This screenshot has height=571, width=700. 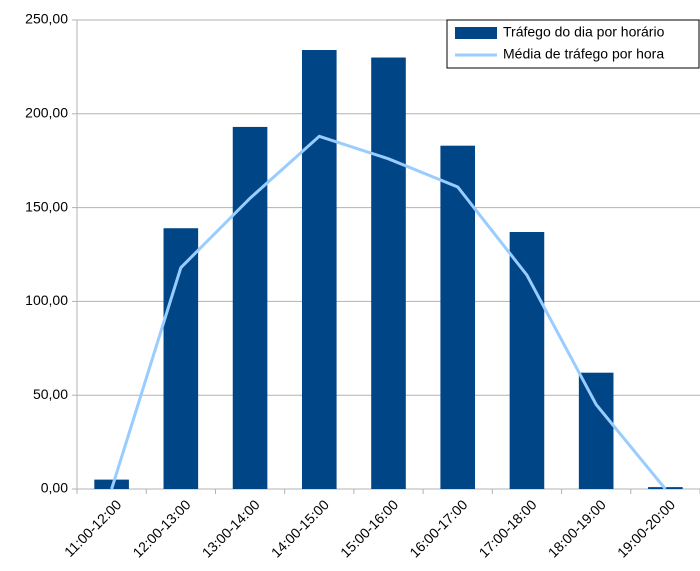 I want to click on x-tick-label: 19:00-20:00, so click(x=646, y=528).